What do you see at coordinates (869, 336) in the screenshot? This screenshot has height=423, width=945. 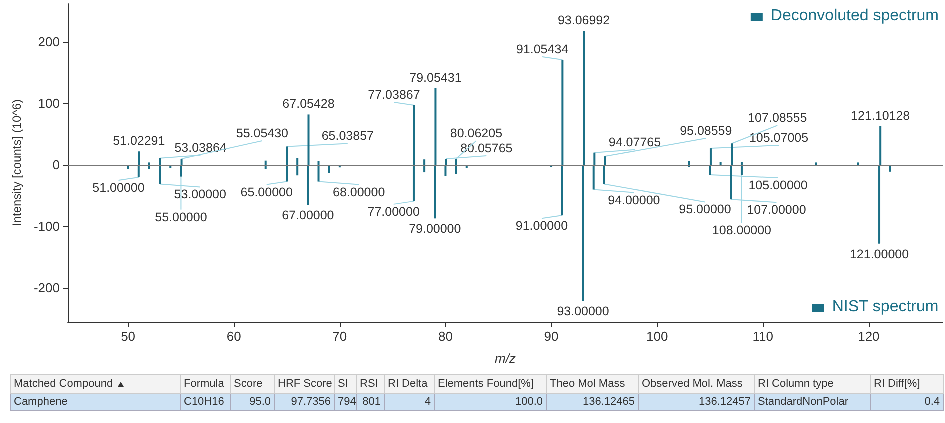 I see `x-tick-label: 120` at bounding box center [869, 336].